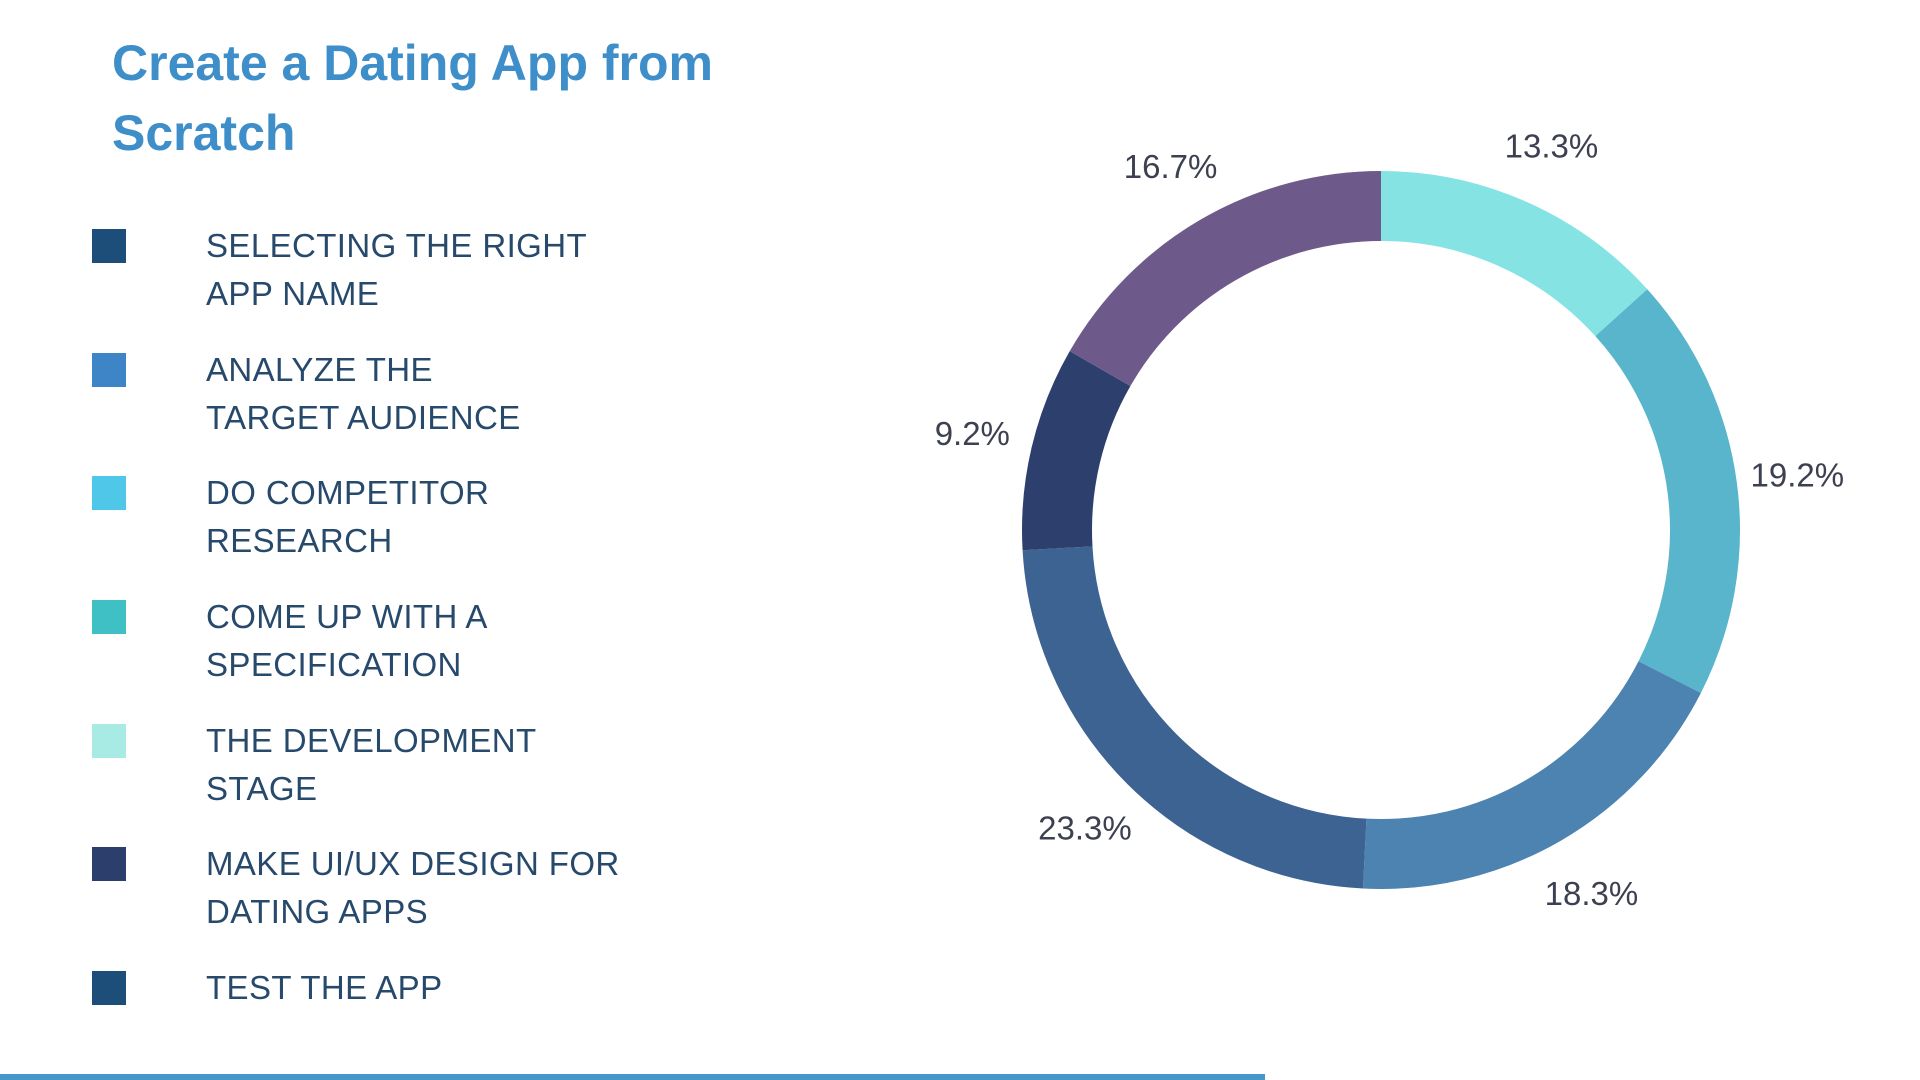 This screenshot has height=1080, width=1920. Describe the element at coordinates (348, 517) in the screenshot. I see `legend-item-label: DO COMPETITOR RESEARCH` at that location.